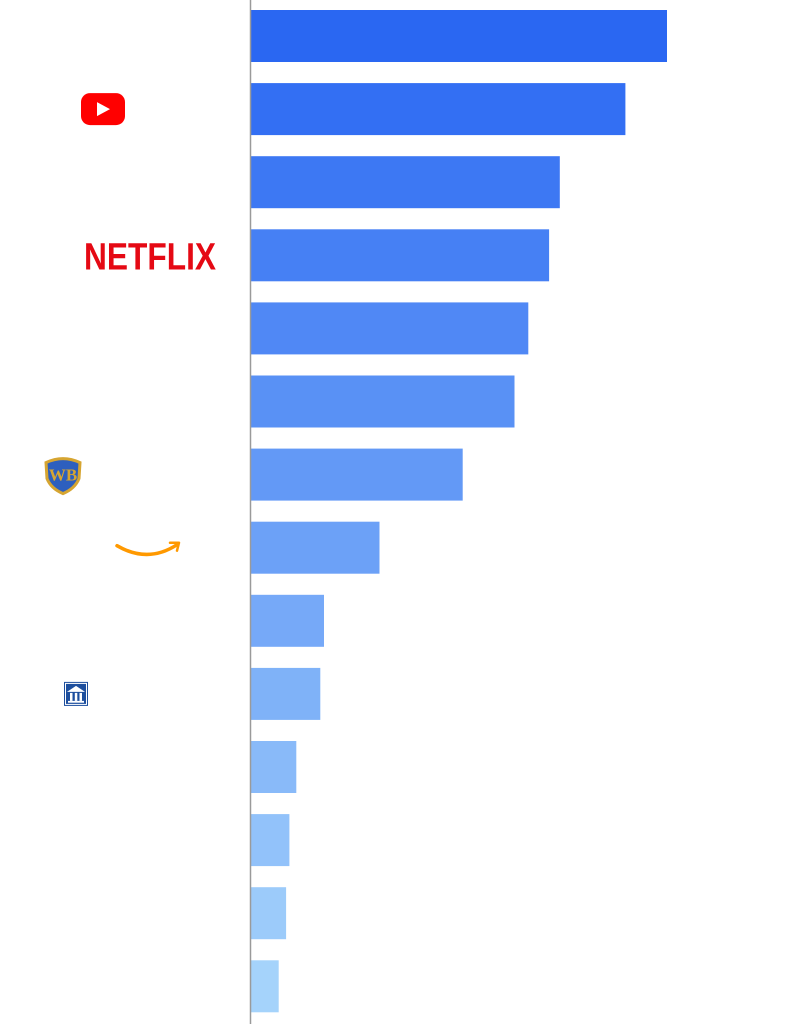 The image size is (793, 1024). I want to click on netflix-wordmark: NETFLIX, so click(150, 257).